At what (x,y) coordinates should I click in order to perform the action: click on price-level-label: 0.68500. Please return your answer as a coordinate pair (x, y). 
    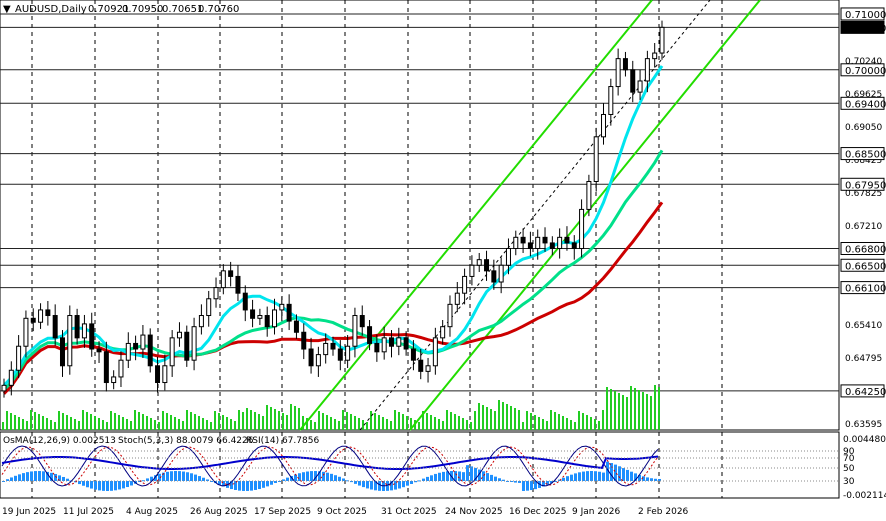
    Looking at the image, I should click on (865, 155).